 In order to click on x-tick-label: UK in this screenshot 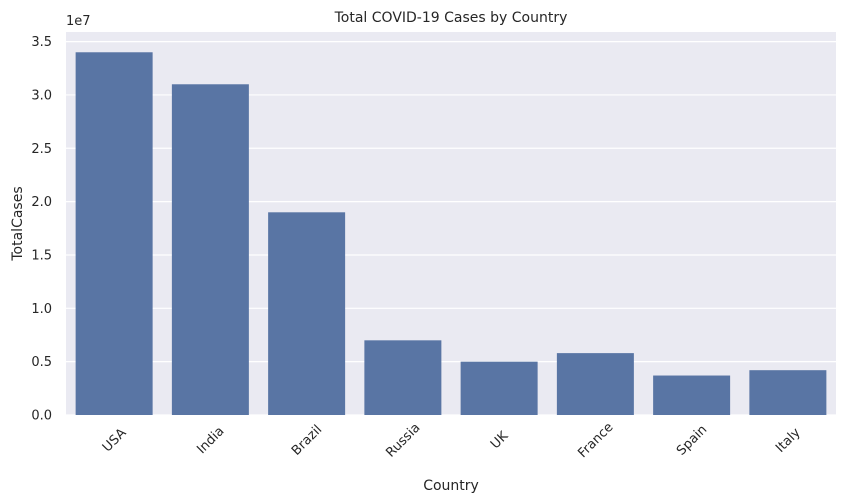, I will do `click(500, 441)`.